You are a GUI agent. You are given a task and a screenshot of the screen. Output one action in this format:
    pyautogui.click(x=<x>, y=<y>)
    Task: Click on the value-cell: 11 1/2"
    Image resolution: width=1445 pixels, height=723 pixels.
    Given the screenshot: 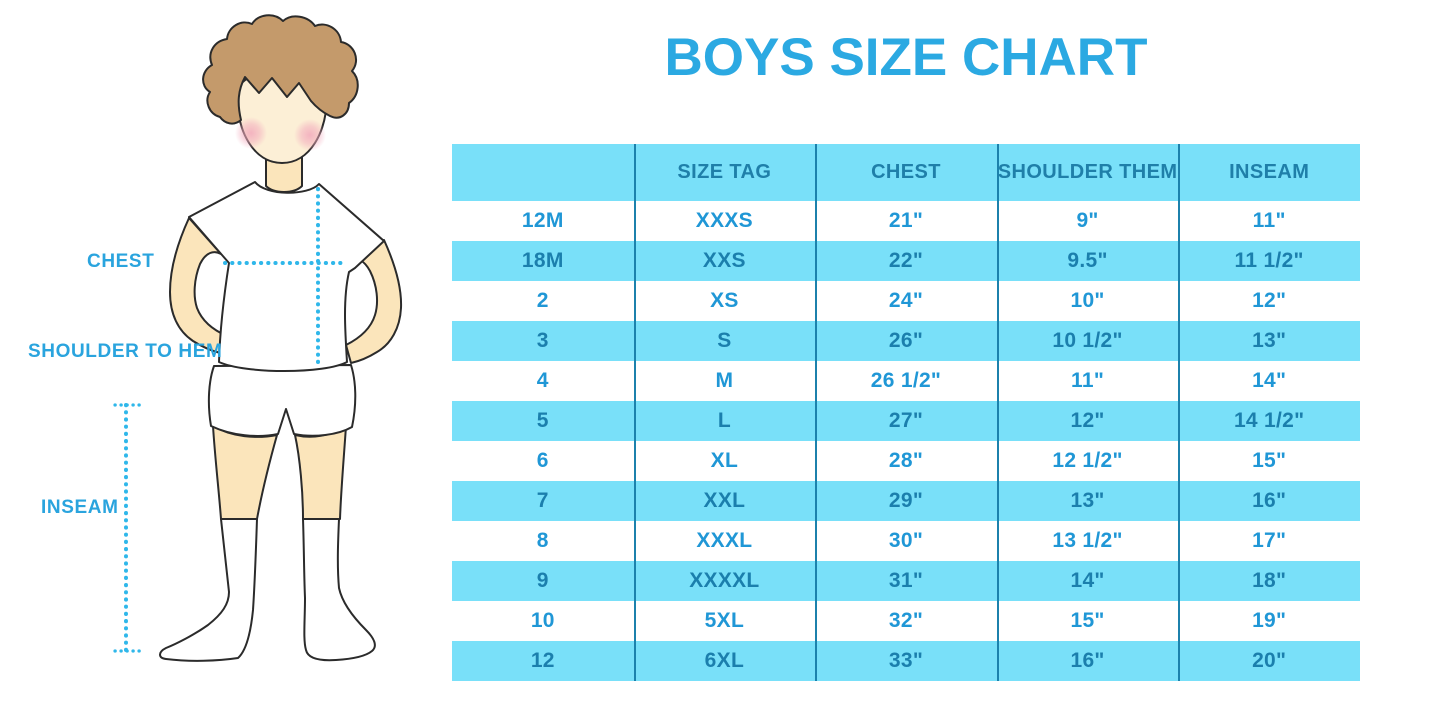 What is the action you would take?
    pyautogui.click(x=1269, y=260)
    